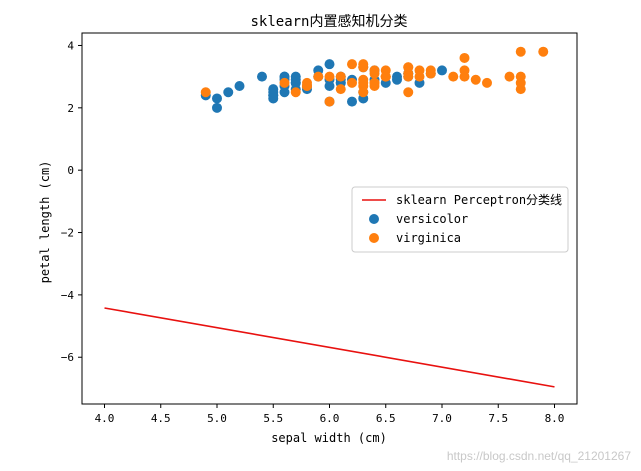 This screenshot has height=471, width=641. What do you see at coordinates (71, 201) in the screenshot?
I see `y-axis-ticks: 4 2 0 −2 −4 −6` at bounding box center [71, 201].